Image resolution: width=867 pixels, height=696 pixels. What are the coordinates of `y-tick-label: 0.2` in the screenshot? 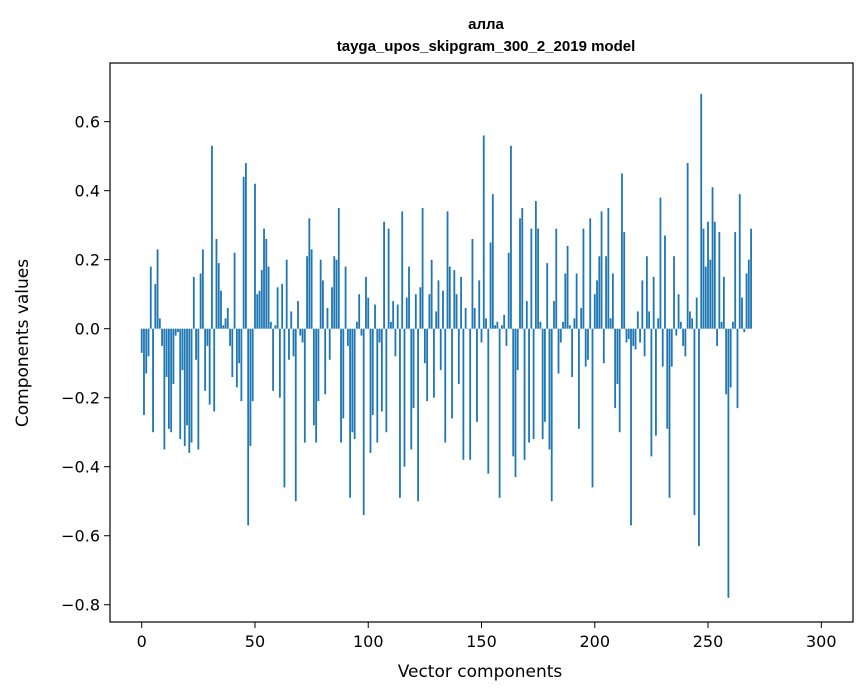 It's located at (87, 260).